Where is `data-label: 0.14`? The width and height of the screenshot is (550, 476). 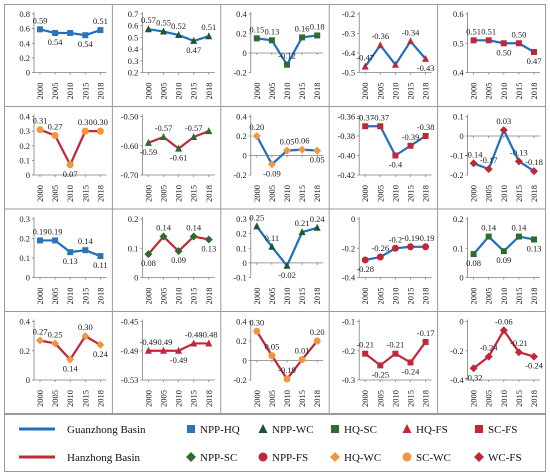
data-label: 0.14 is located at coordinates (194, 228).